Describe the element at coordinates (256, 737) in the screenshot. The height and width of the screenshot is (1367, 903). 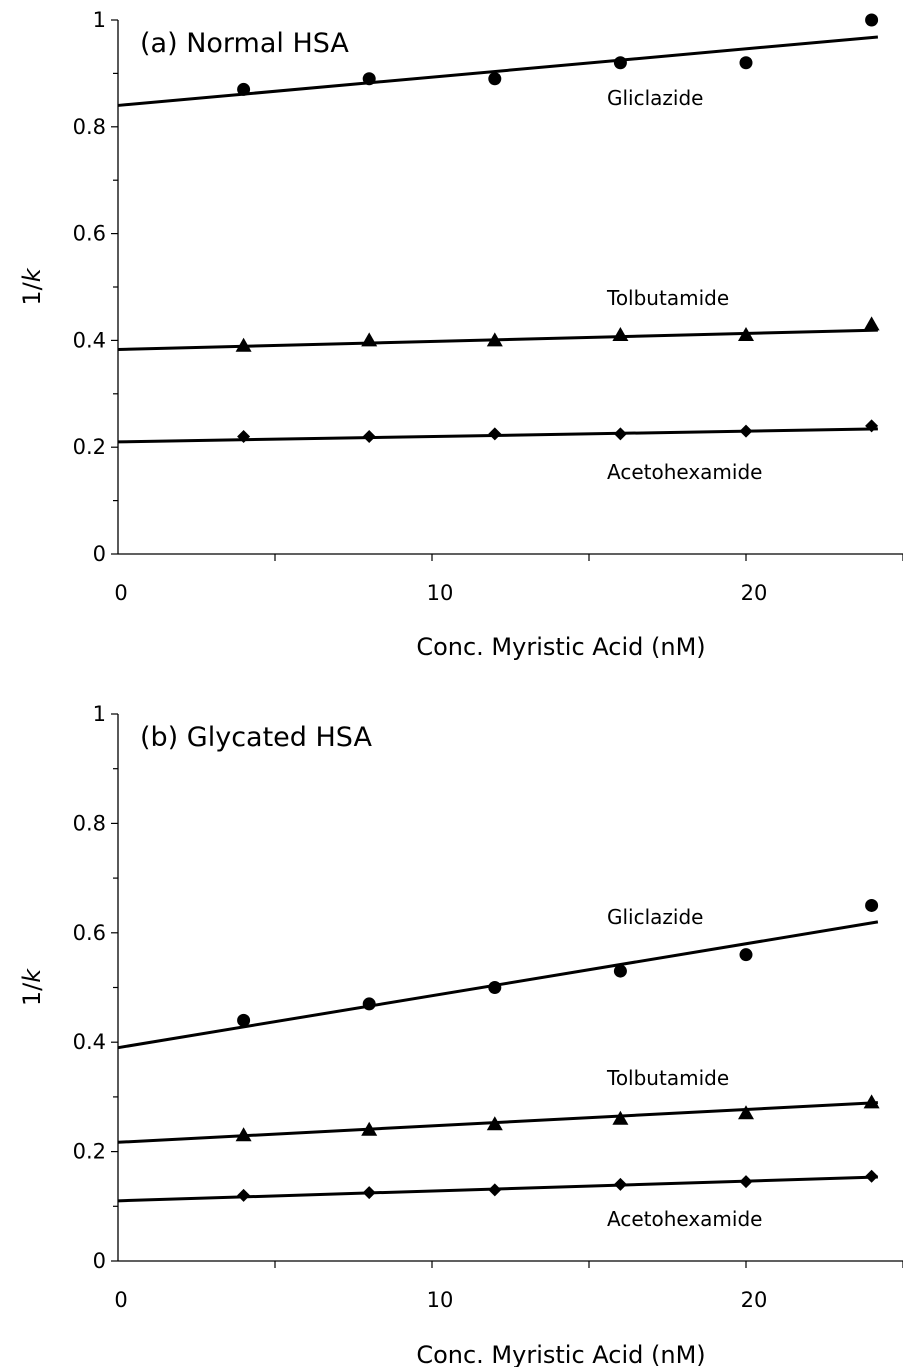
I see `panel-title: (b) Glycated HSA` at that location.